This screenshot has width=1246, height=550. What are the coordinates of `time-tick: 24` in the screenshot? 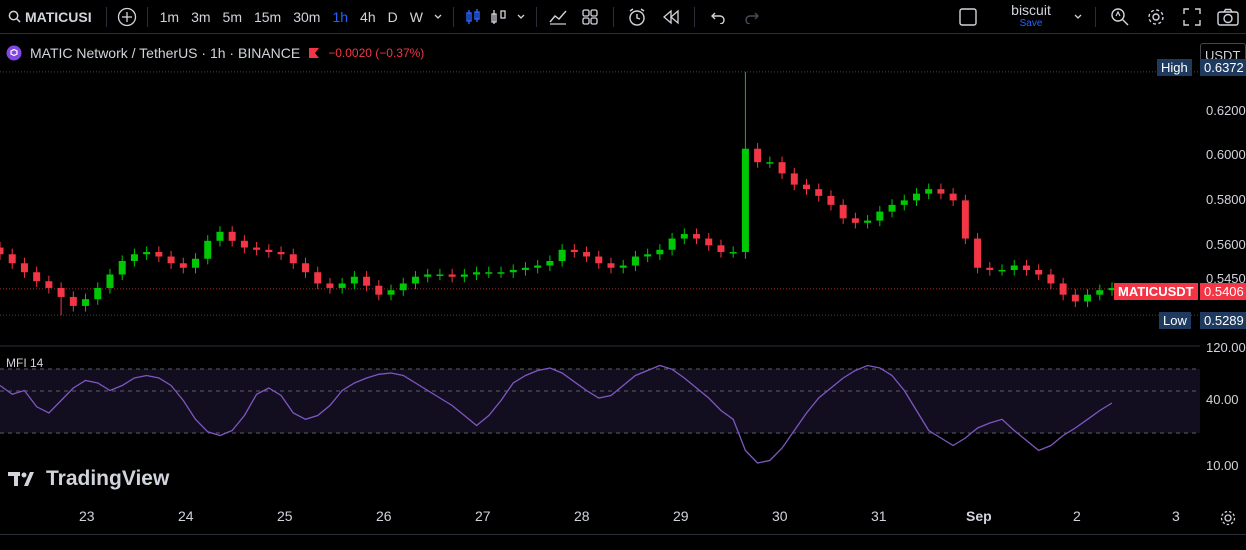 It's located at (186, 516).